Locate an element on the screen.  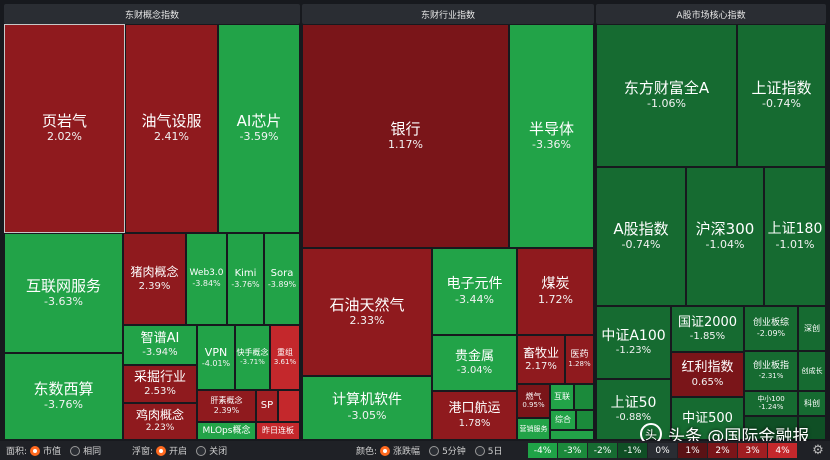
area-option-marketcap-label: 市值 is located at coordinates (52, 452).